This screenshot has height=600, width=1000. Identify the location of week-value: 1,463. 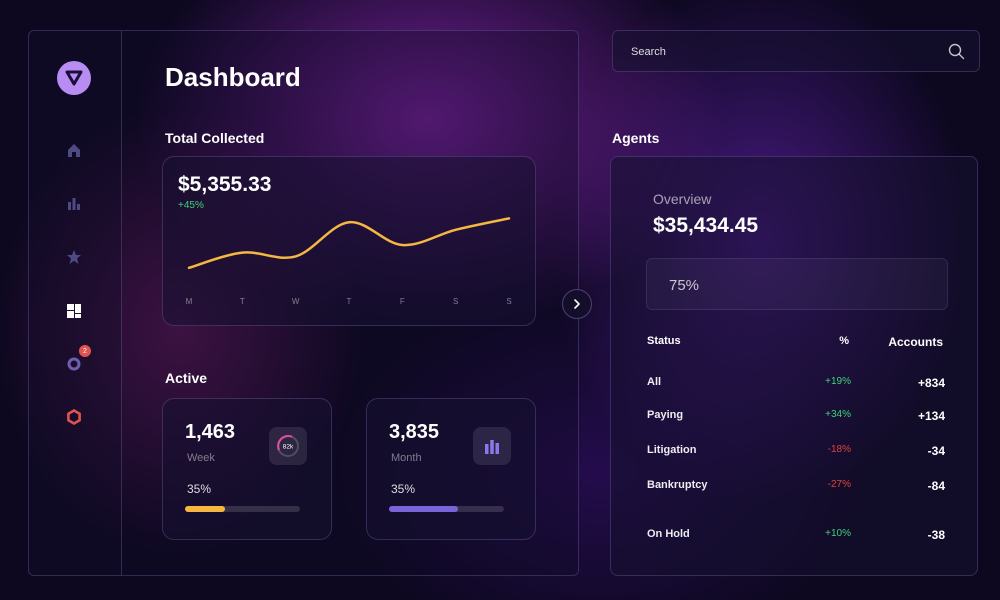
(210, 432).